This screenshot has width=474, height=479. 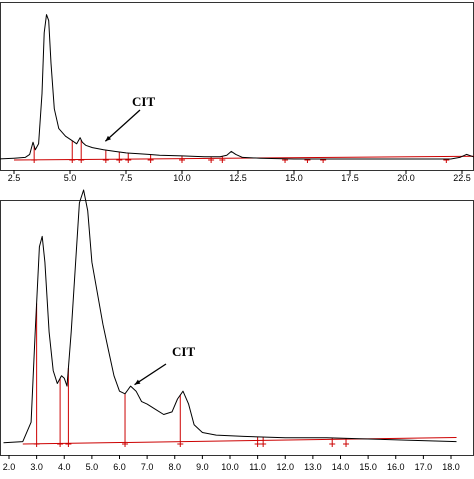 What do you see at coordinates (239, 441) in the screenshot?
I see `integration-baseline` at bounding box center [239, 441].